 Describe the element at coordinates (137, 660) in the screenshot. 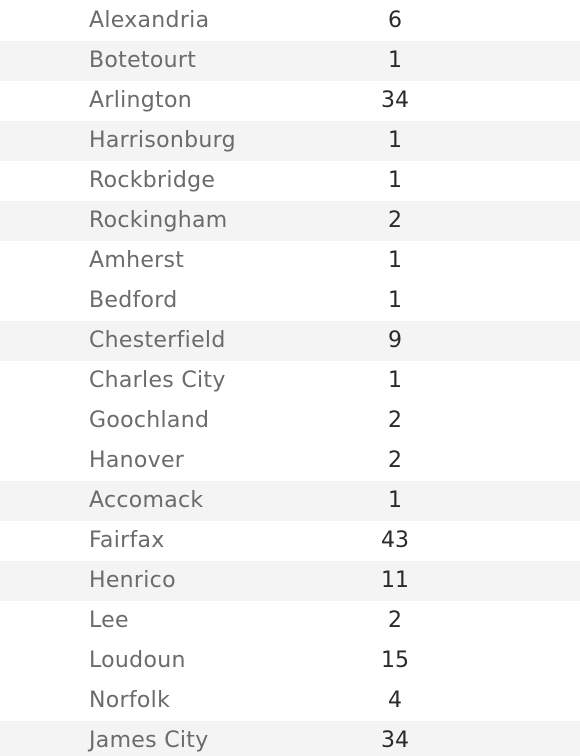

I see `county-name: Loudoun` at that location.